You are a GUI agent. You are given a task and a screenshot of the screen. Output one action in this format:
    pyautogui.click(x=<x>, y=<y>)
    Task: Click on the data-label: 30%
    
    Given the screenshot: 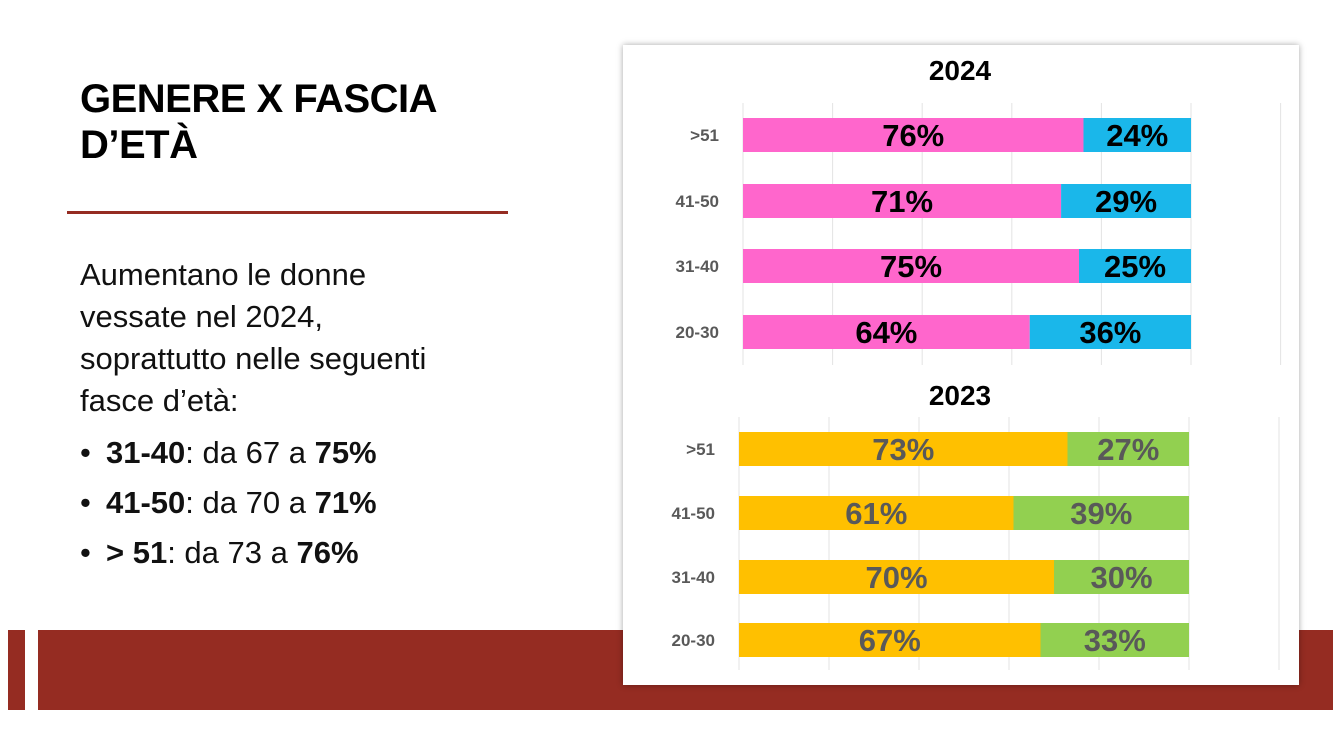 What is the action you would take?
    pyautogui.click(x=1121, y=577)
    